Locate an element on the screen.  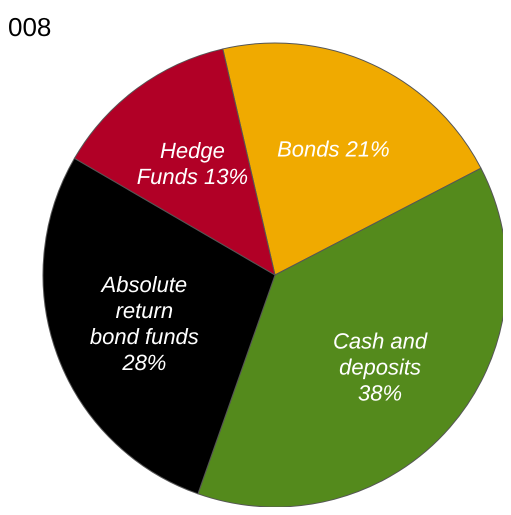
chart-title: 008 is located at coordinates (30, 27).